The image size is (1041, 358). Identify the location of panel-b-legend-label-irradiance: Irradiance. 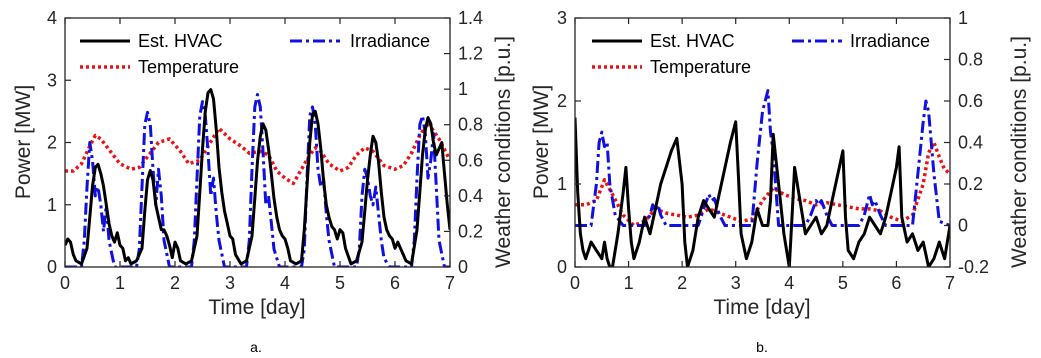
(890, 41).